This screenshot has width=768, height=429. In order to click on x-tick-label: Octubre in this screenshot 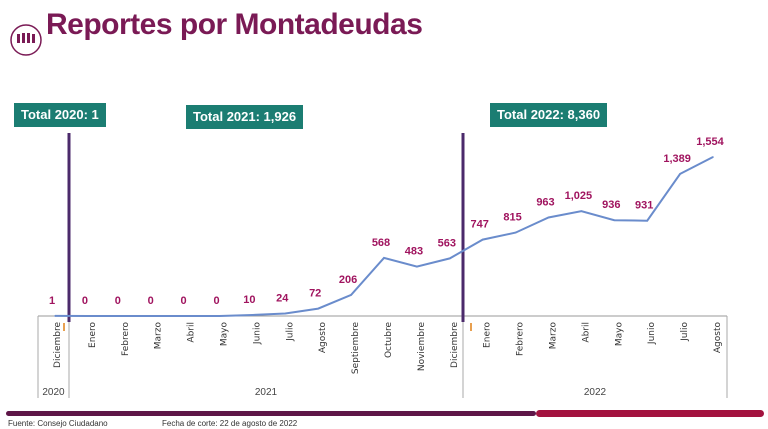, I will do `click(389, 340)`.